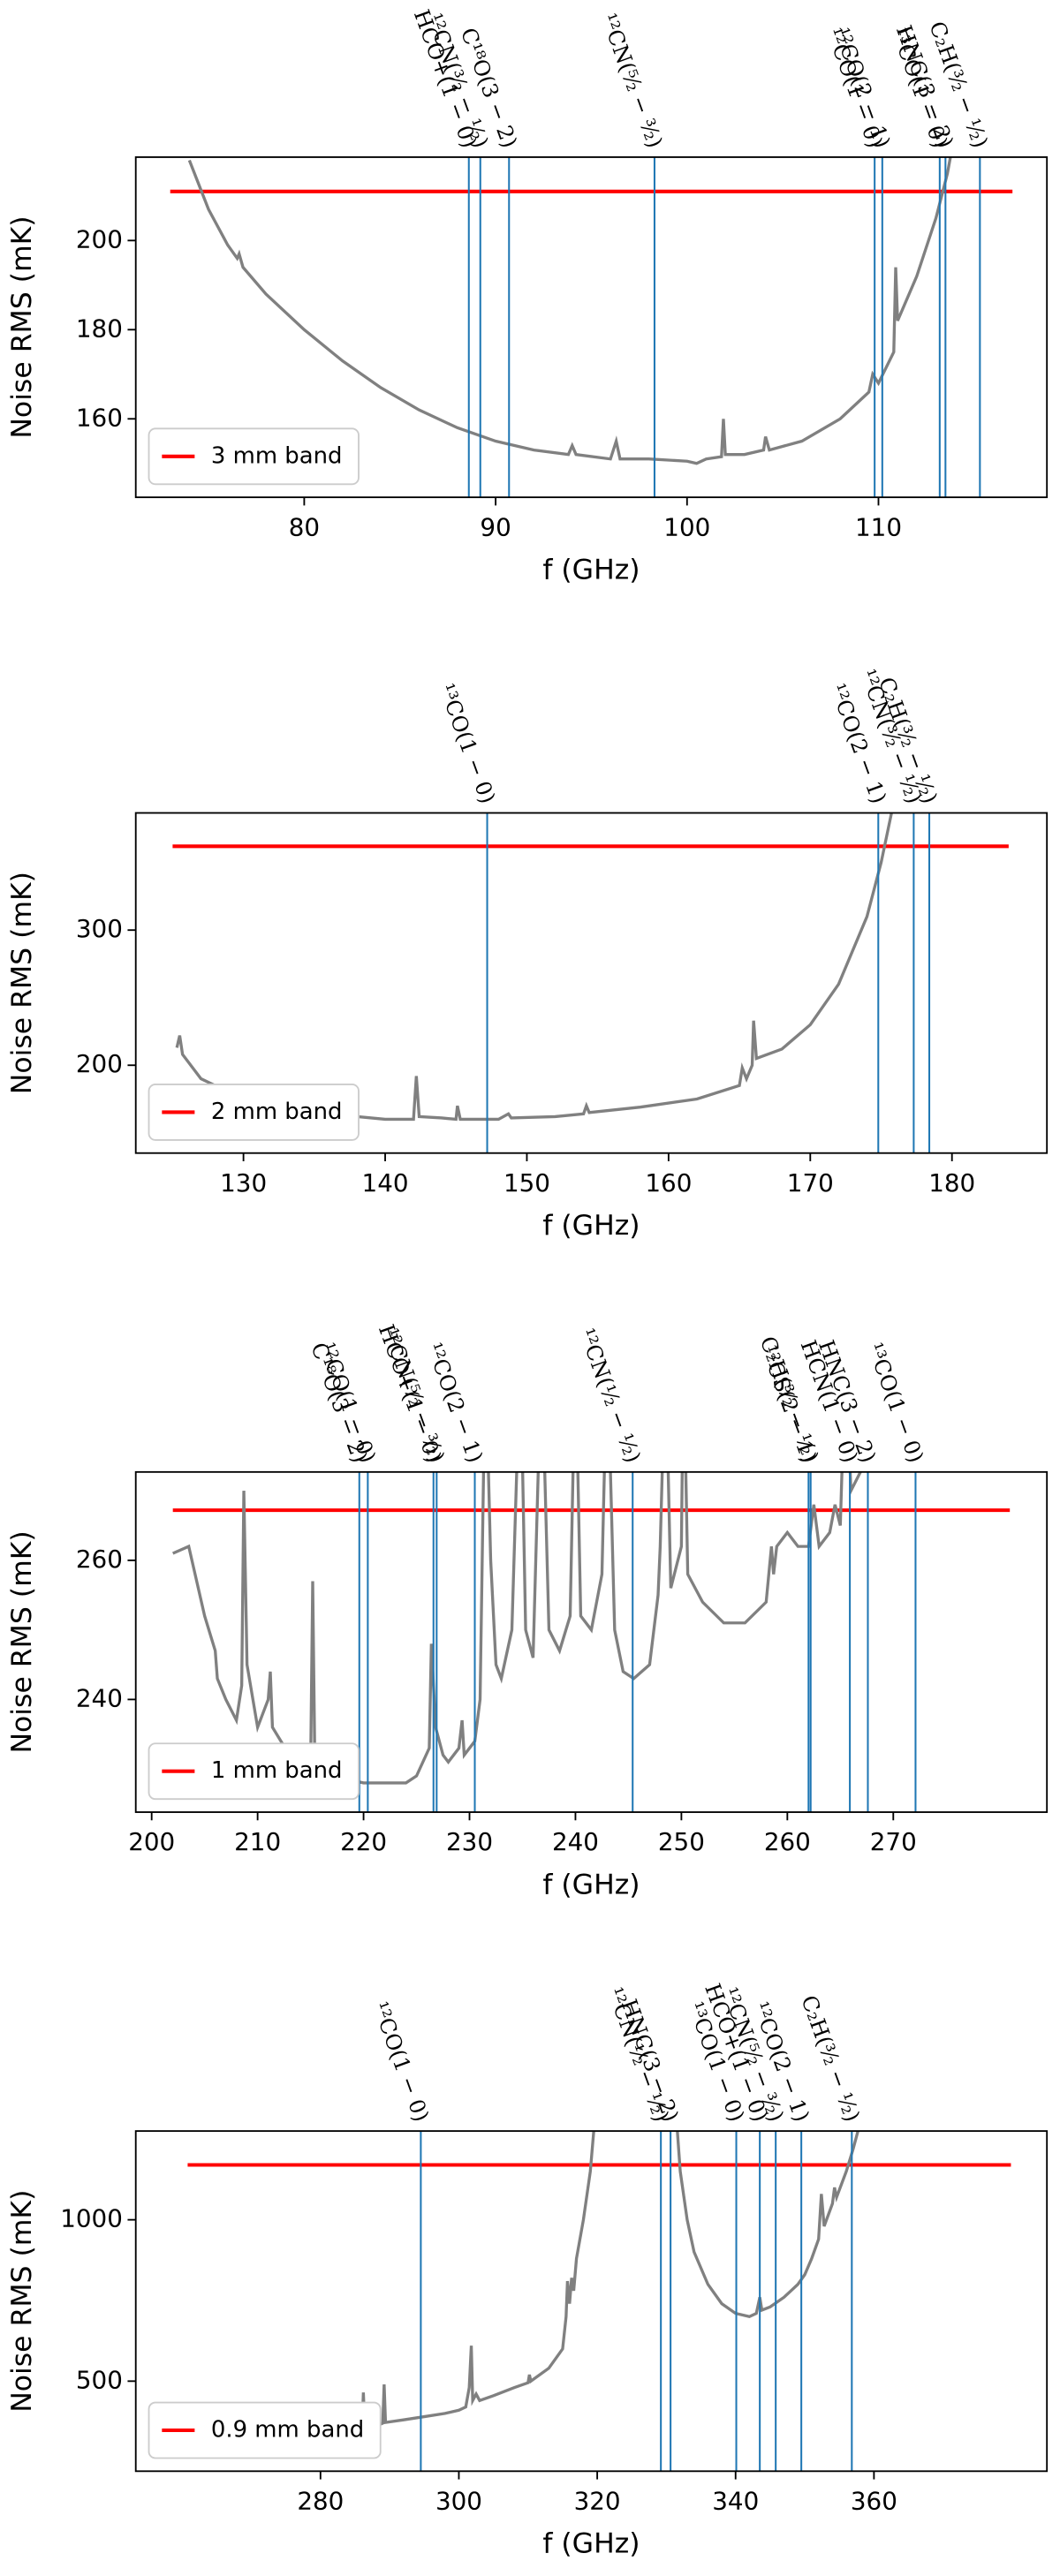 The width and height of the screenshot is (1060, 2576). Describe the element at coordinates (385, 1183) in the screenshot. I see `x-tick-label: 140` at that location.